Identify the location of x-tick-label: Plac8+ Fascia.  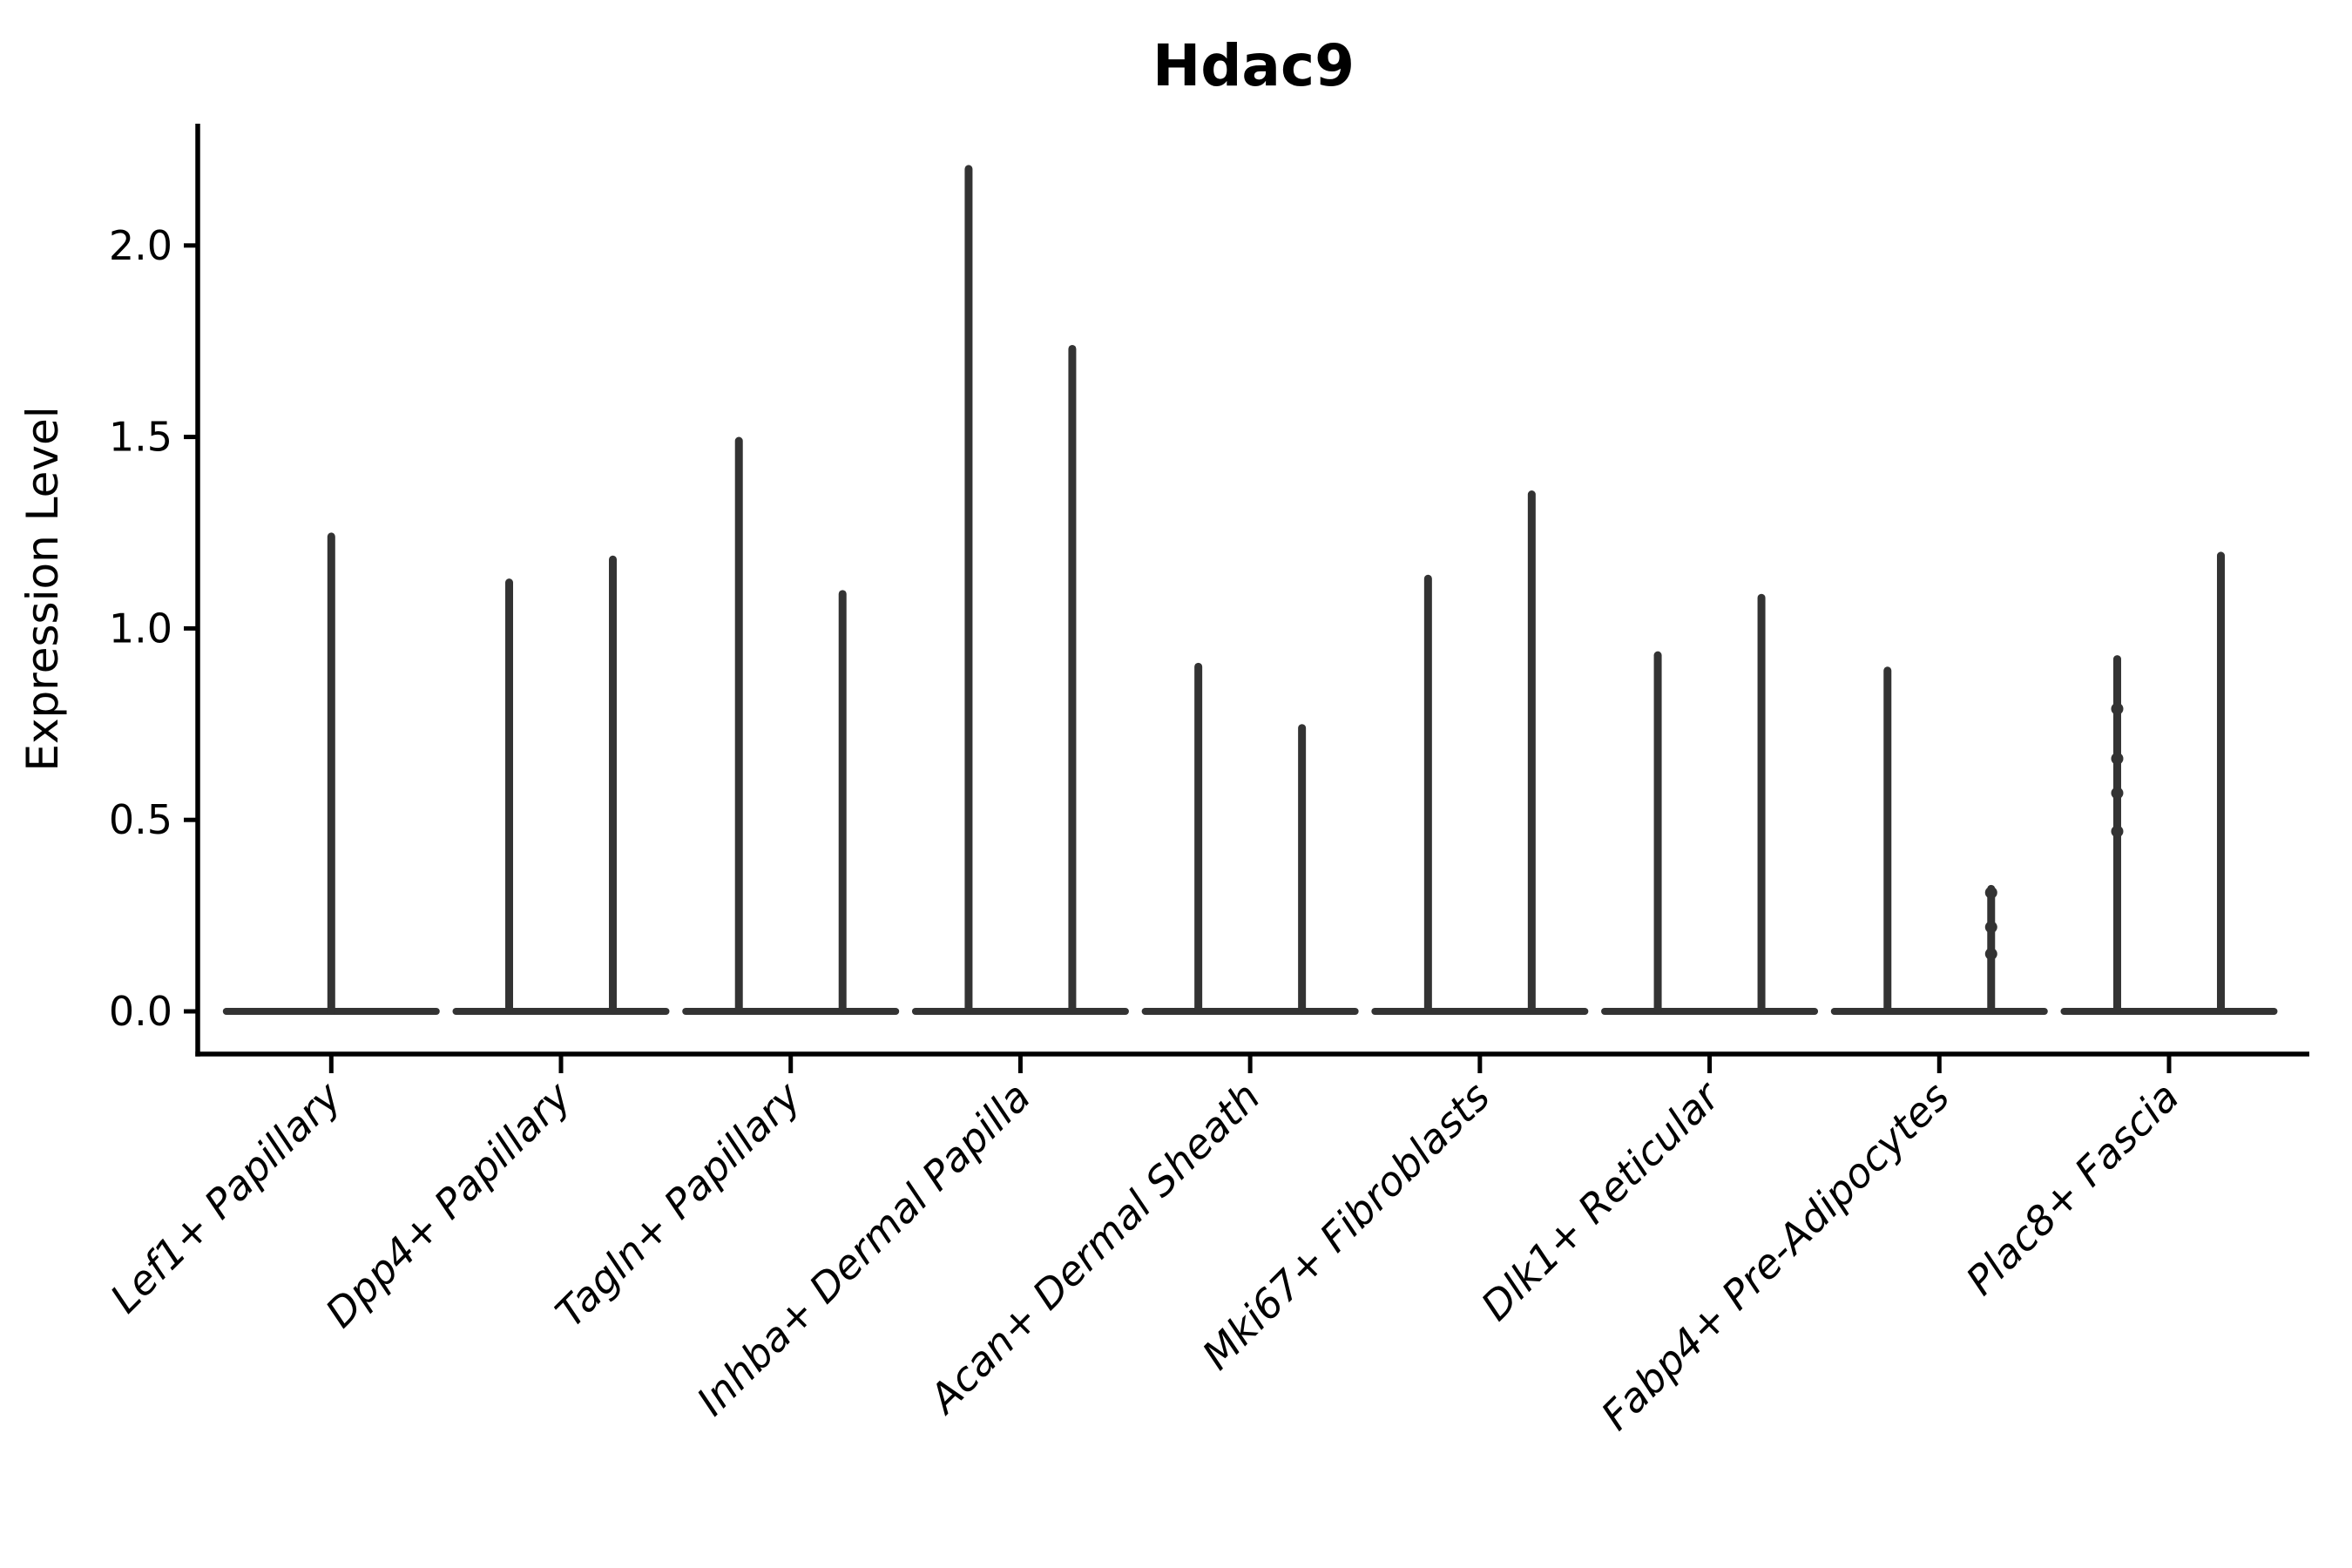
(2072, 1188).